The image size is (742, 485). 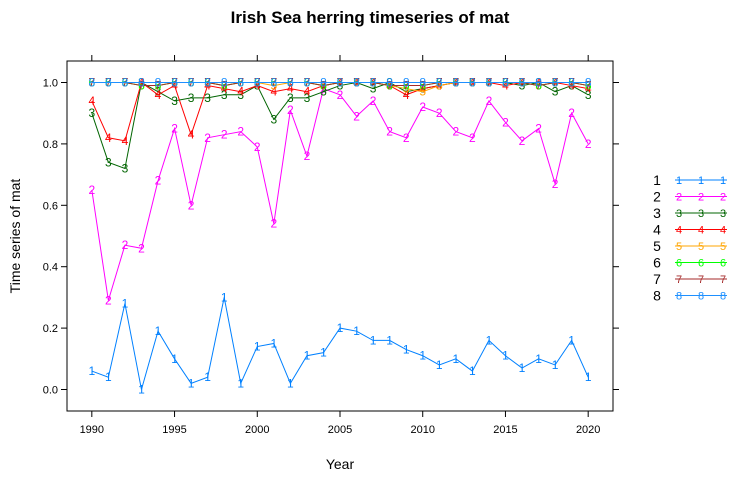 I want to click on data-point: 6, so click(x=588, y=86).